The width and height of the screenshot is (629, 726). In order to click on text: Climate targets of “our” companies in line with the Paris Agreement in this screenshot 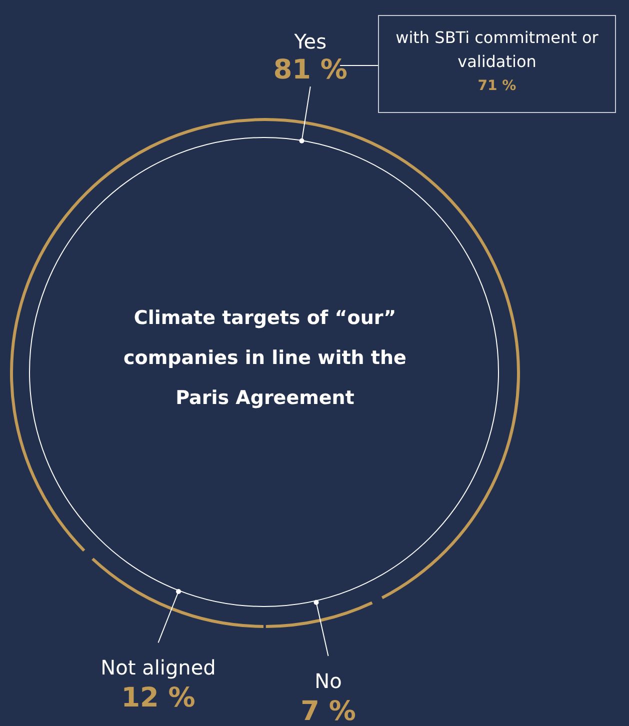, I will do `click(265, 358)`.